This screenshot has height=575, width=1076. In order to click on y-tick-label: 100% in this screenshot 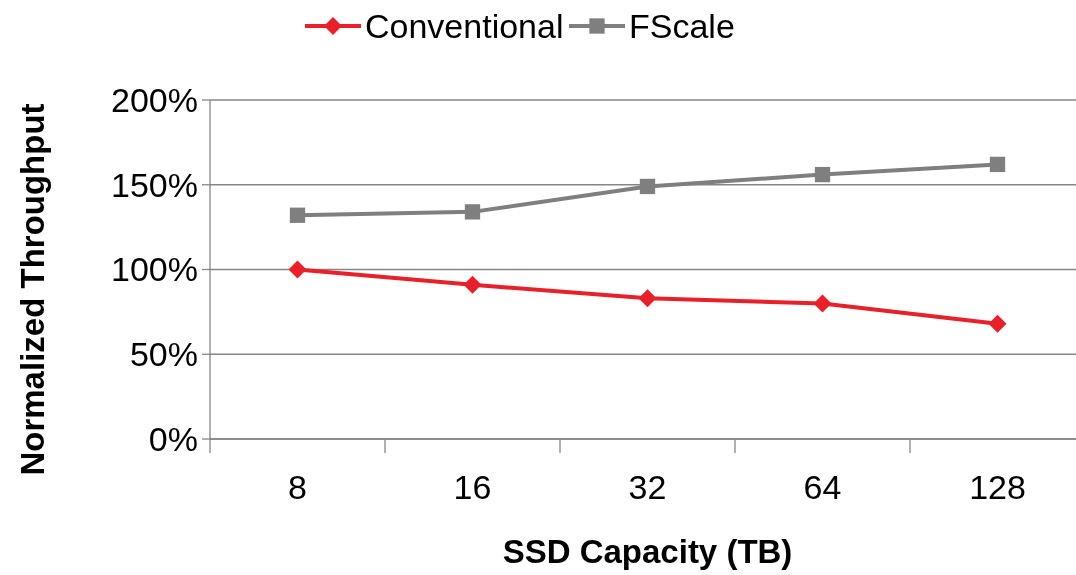, I will do `click(154, 269)`.